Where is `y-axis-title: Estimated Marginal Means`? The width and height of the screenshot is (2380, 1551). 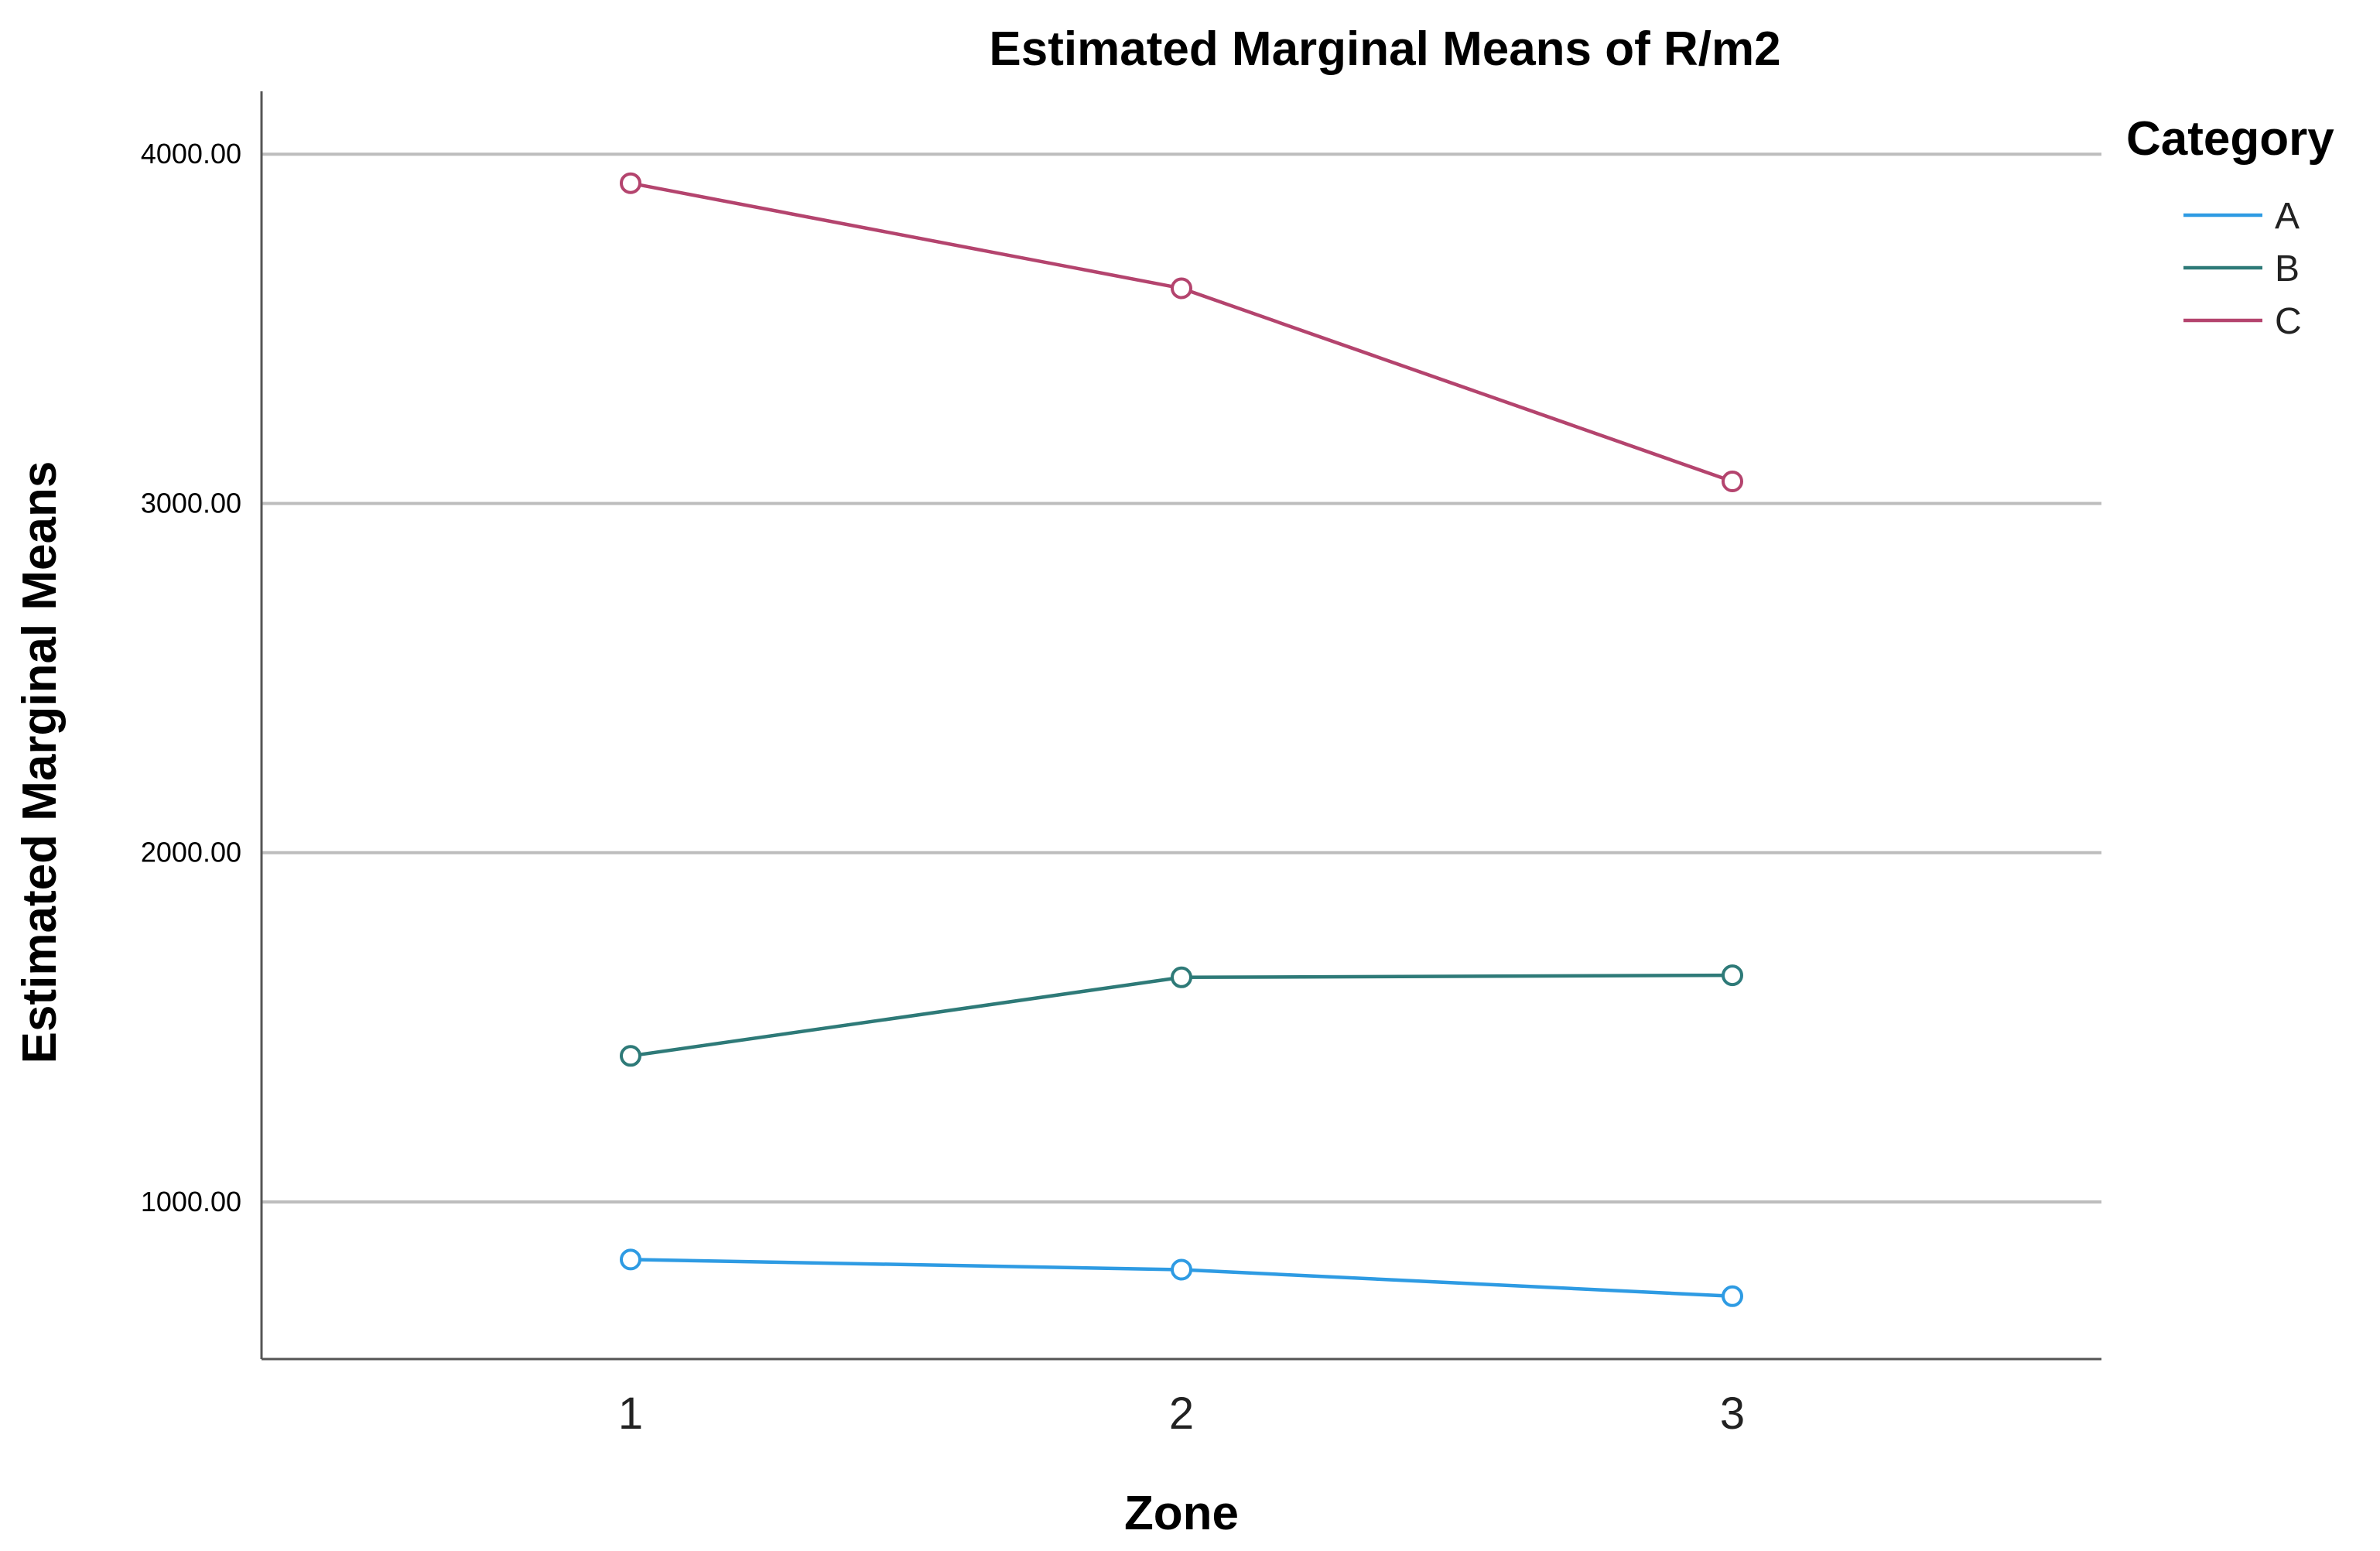
y-axis-title: Estimated Marginal Means is located at coordinates (40, 762).